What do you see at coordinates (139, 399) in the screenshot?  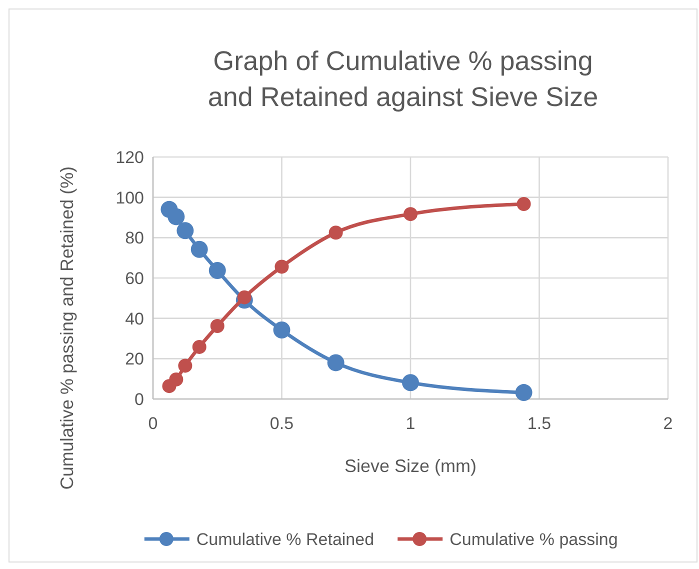 I see `y-tick-label: 0` at bounding box center [139, 399].